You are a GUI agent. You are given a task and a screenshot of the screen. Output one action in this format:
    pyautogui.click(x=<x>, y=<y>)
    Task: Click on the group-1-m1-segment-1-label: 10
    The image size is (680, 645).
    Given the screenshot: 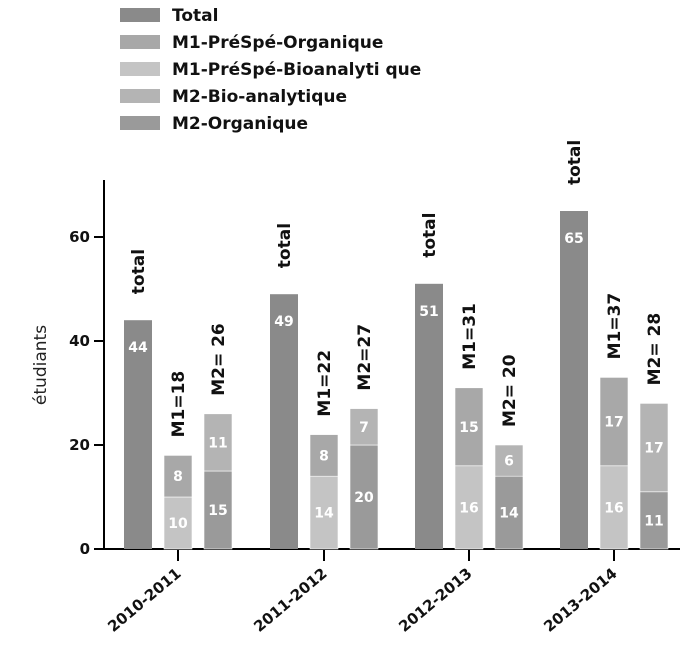 What is the action you would take?
    pyautogui.click(x=178, y=524)
    